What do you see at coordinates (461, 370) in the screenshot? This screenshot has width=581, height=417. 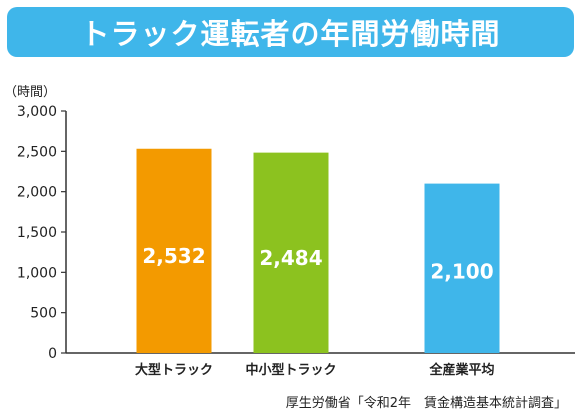 I see `x-tick-label: 全産業平均` at bounding box center [461, 370].